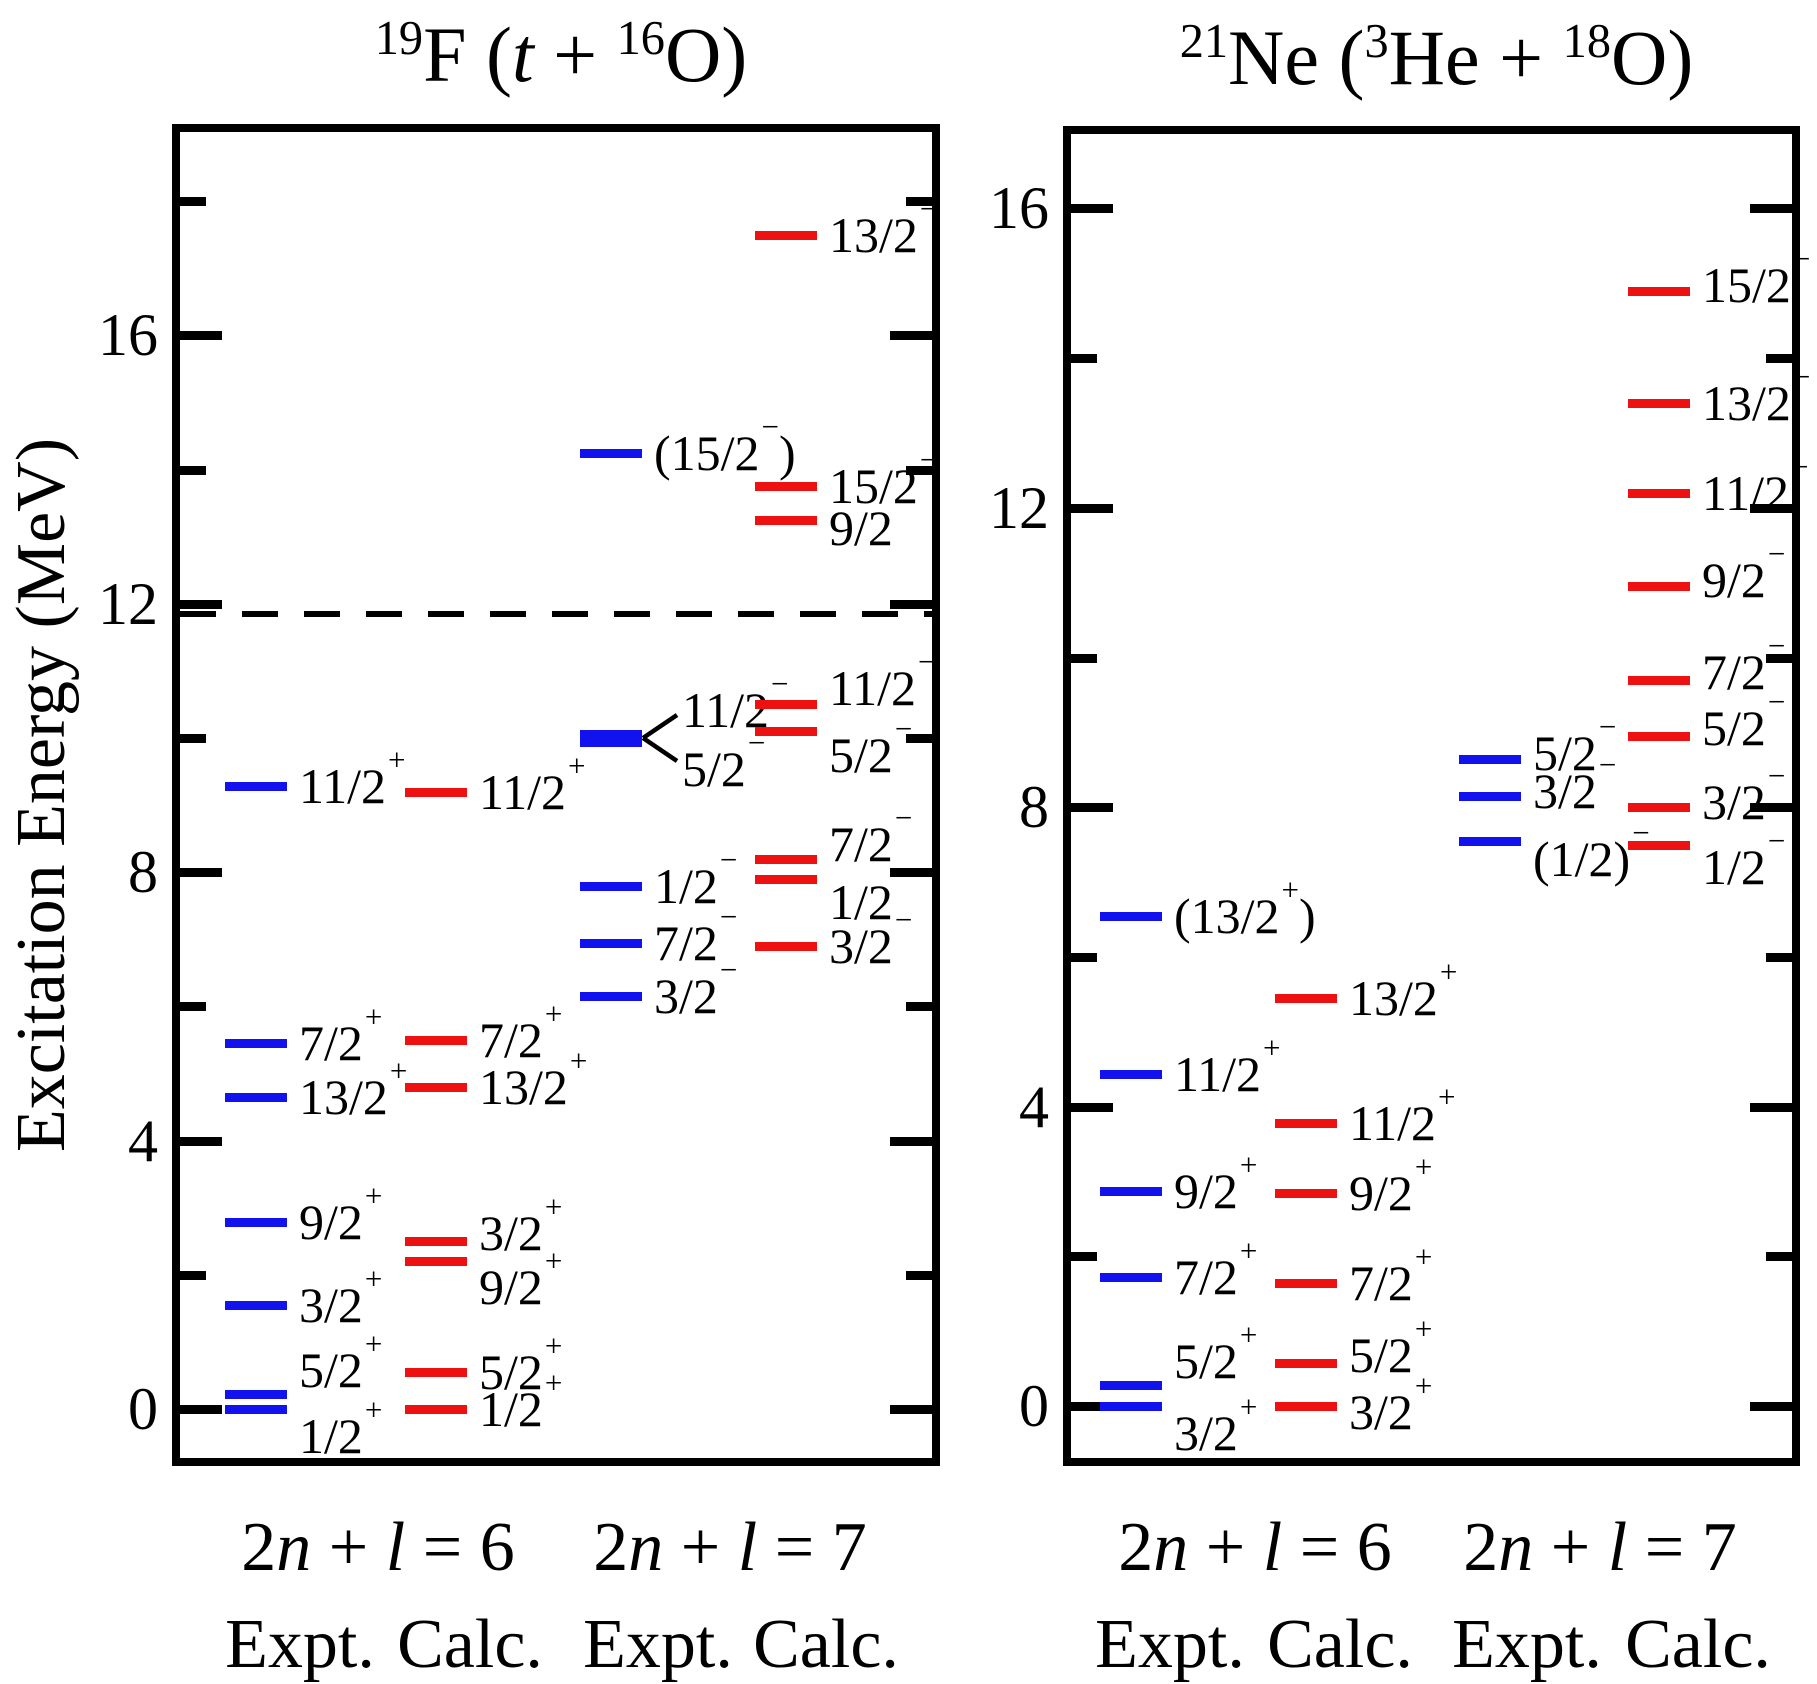  I want to click on group-label: 2n + l = 6, so click(378, 1547).